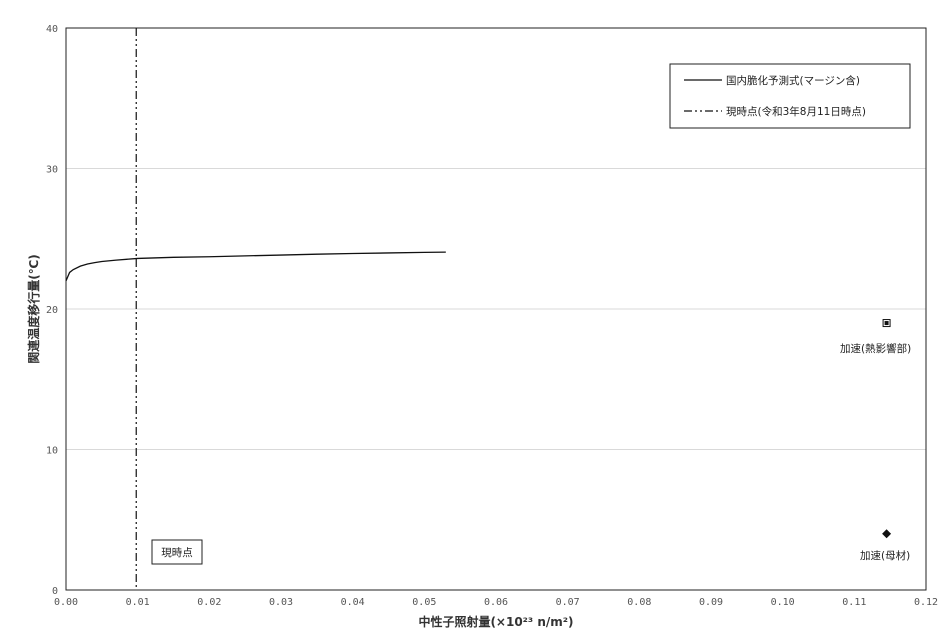 The width and height of the screenshot is (952, 632). Describe the element at coordinates (639, 602) in the screenshot. I see `x-tick-label: 0.08` at that location.